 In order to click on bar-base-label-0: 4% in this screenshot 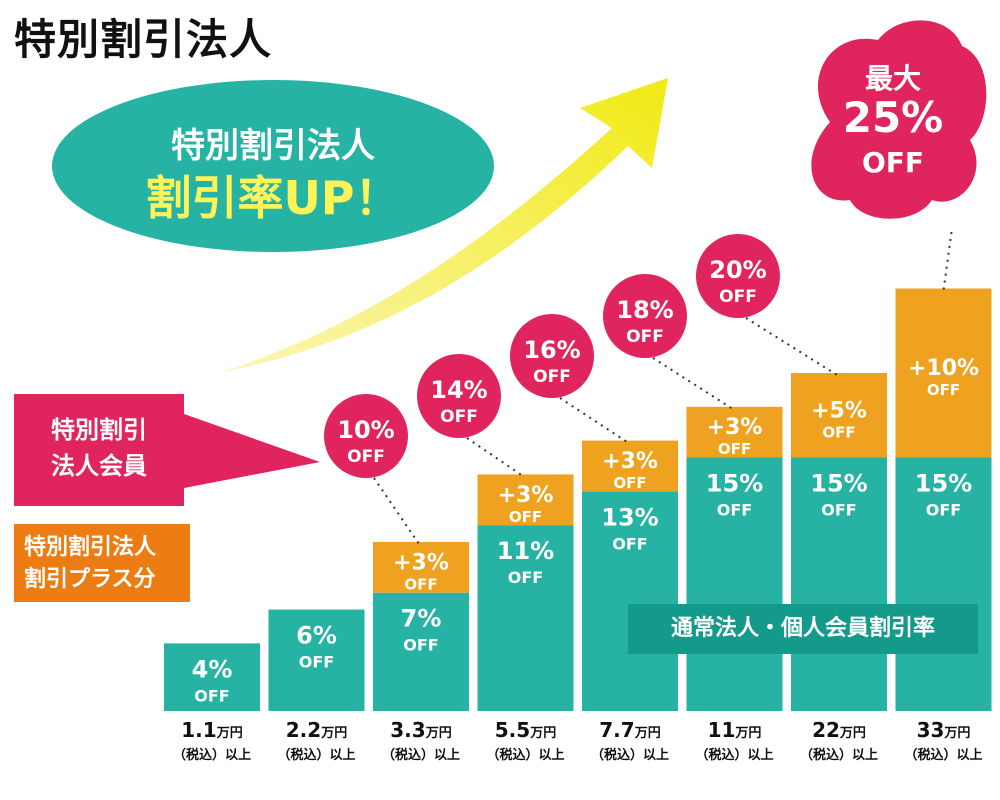, I will do `click(212, 669)`.